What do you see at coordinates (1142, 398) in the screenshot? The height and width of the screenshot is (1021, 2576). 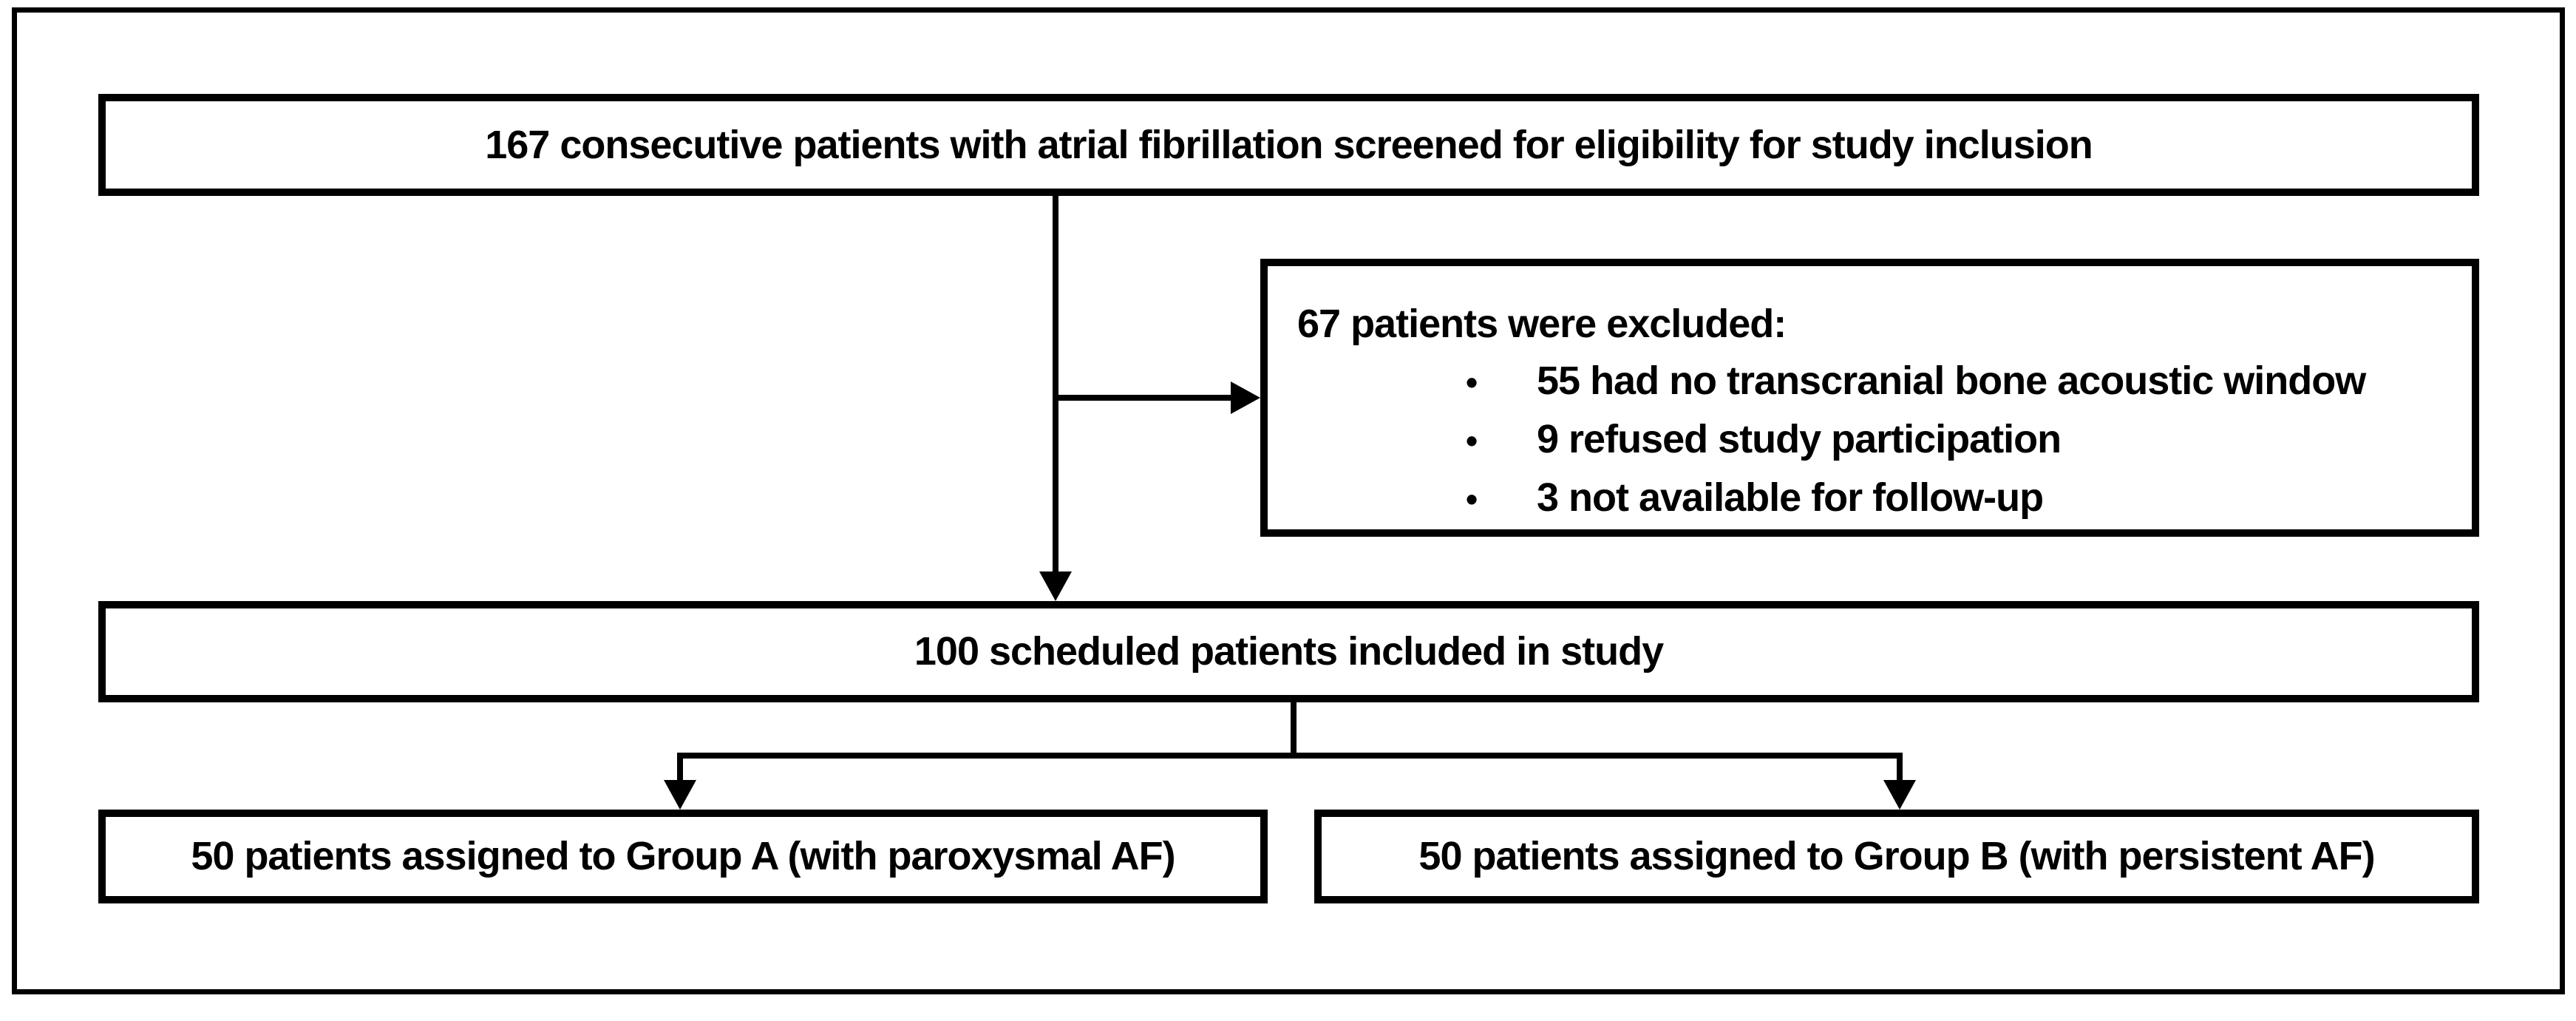 I see `connector-branch-to-excluded` at bounding box center [1142, 398].